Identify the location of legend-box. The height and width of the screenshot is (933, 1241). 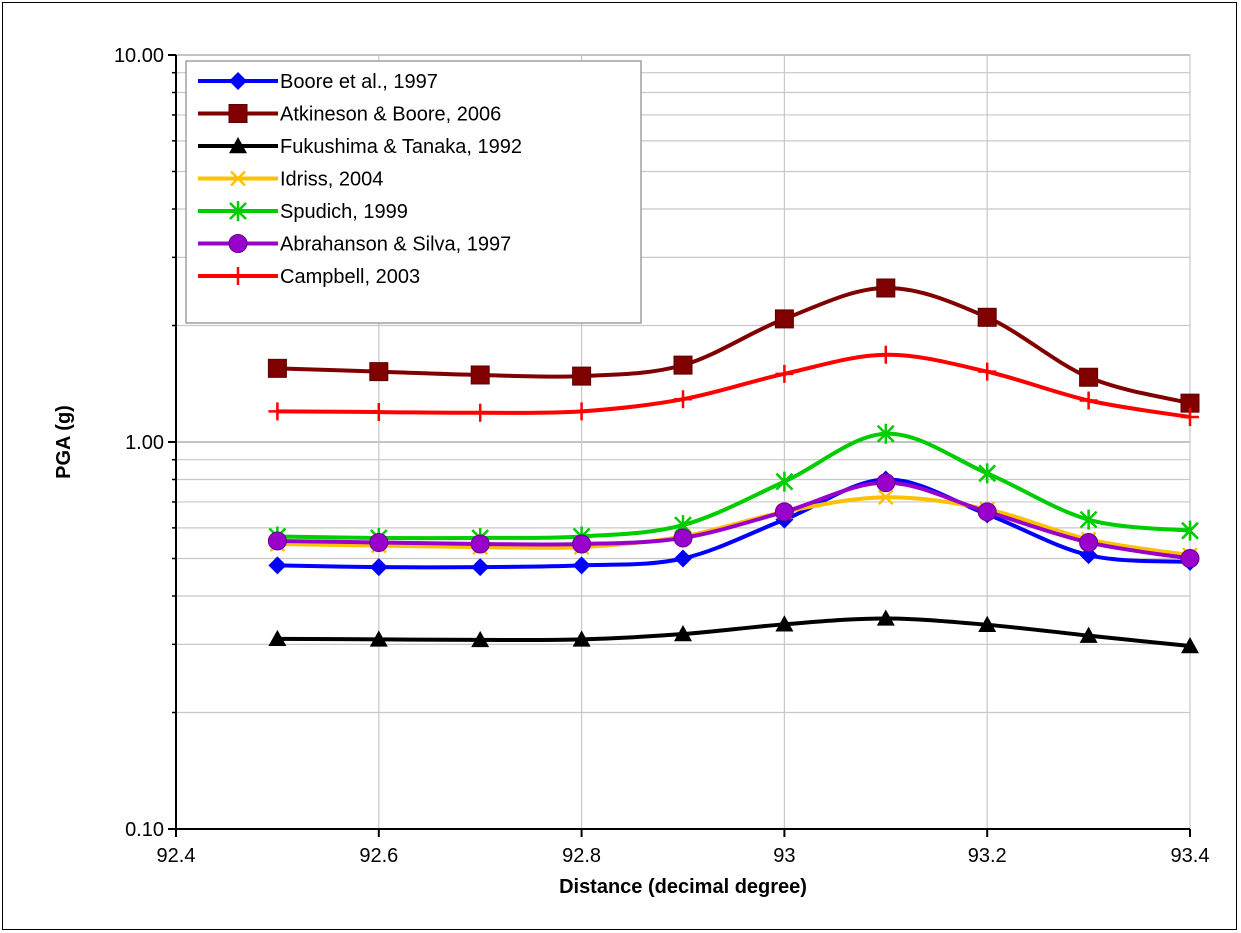
(413, 192).